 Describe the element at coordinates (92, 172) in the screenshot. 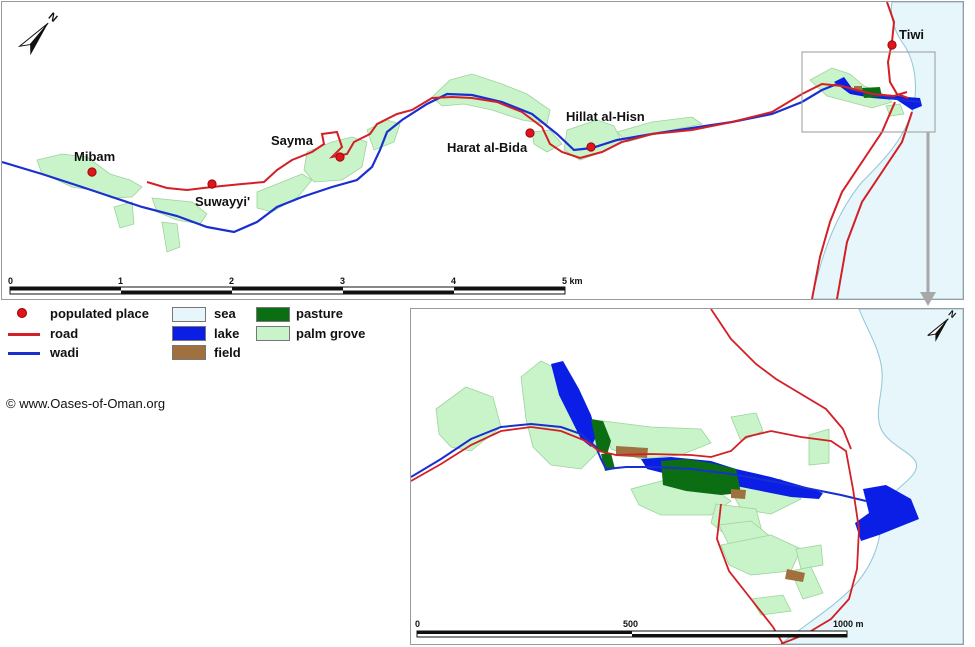

I see `place-dot-mibam` at that location.